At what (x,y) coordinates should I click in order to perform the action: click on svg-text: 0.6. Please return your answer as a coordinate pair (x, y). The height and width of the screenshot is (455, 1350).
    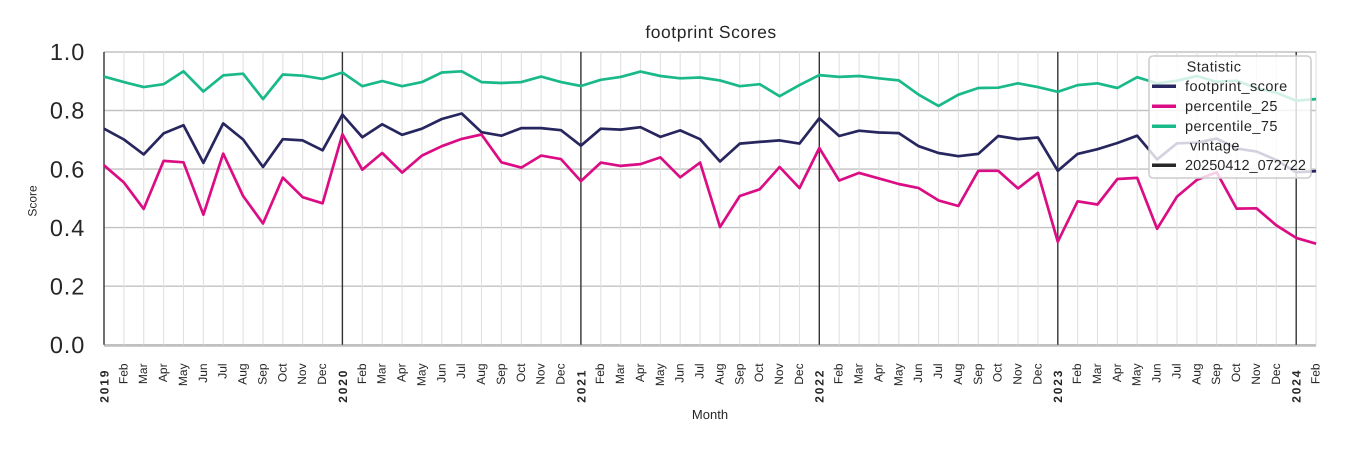
    Looking at the image, I should click on (67, 169).